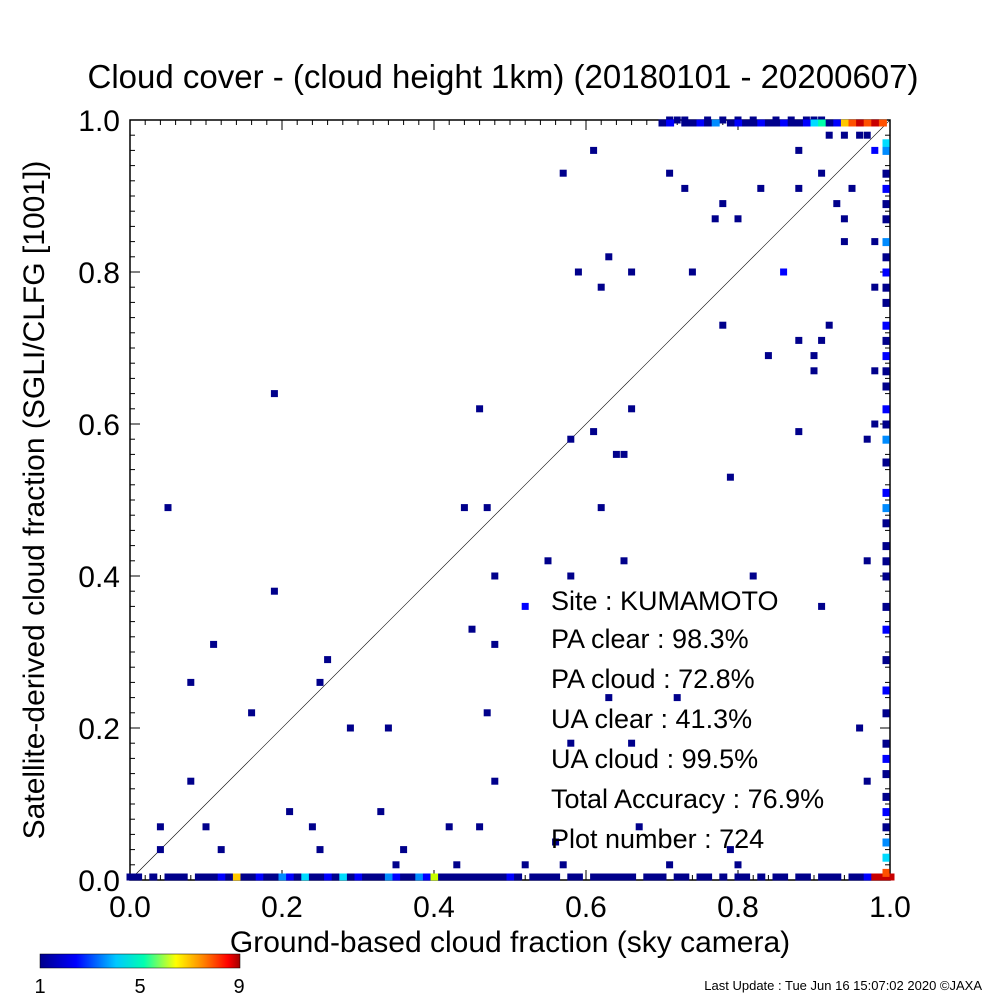 This screenshot has height=1000, width=1000. Describe the element at coordinates (130, 907) in the screenshot. I see `x-tick-label: 0.0` at that location.